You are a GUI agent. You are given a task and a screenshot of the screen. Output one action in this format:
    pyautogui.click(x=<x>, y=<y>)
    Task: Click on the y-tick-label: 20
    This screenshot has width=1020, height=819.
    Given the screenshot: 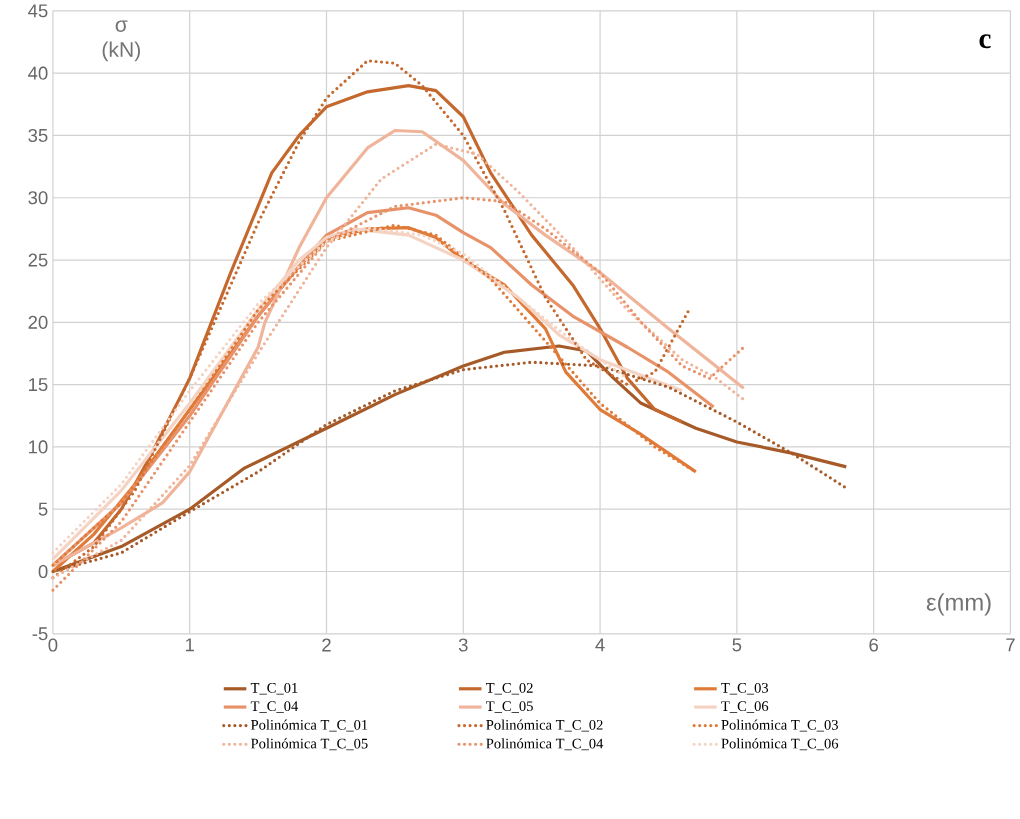 What is the action you would take?
    pyautogui.click(x=38, y=322)
    